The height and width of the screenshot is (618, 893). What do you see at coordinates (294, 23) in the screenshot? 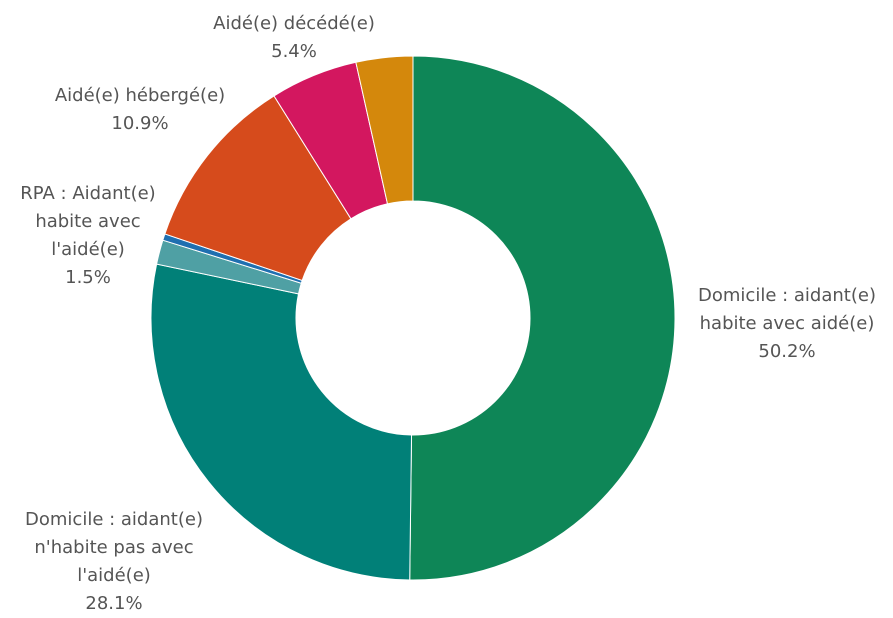
I see `slice-label-name: Aidé(e) décédé(e)` at bounding box center [294, 23].